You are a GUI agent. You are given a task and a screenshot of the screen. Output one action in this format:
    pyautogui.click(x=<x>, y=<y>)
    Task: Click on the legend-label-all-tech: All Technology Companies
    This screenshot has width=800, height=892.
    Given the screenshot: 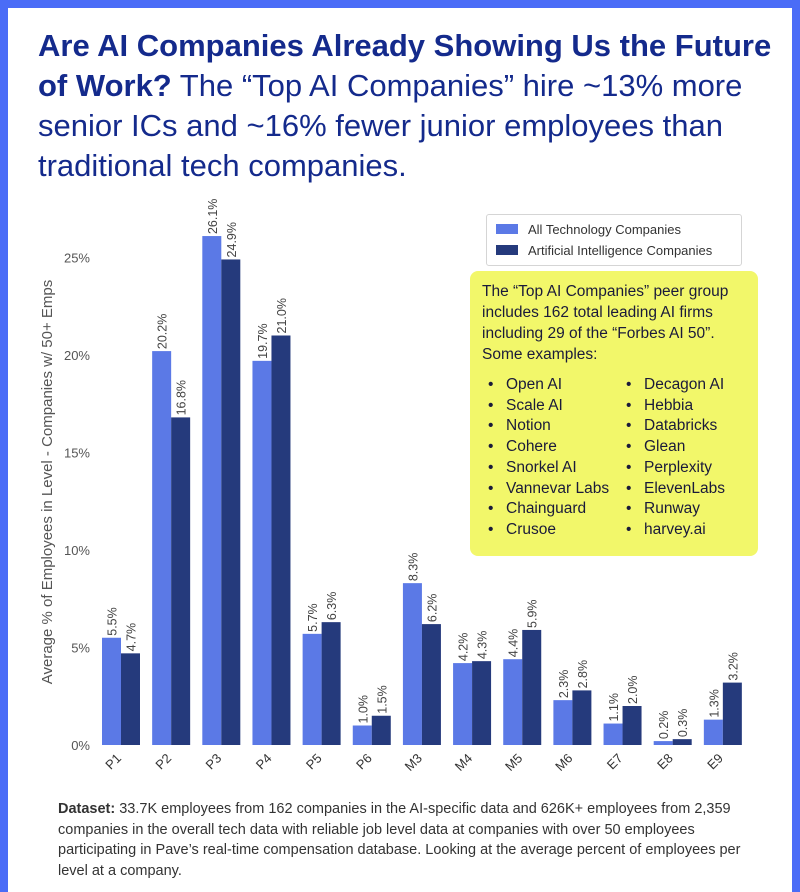 What is the action you would take?
    pyautogui.click(x=604, y=229)
    